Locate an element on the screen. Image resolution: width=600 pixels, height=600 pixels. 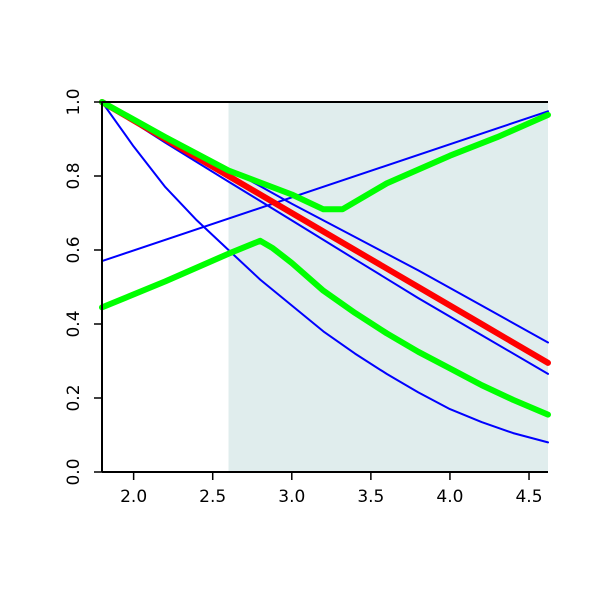
x-tick-label: 3.5 is located at coordinates (370, 497).